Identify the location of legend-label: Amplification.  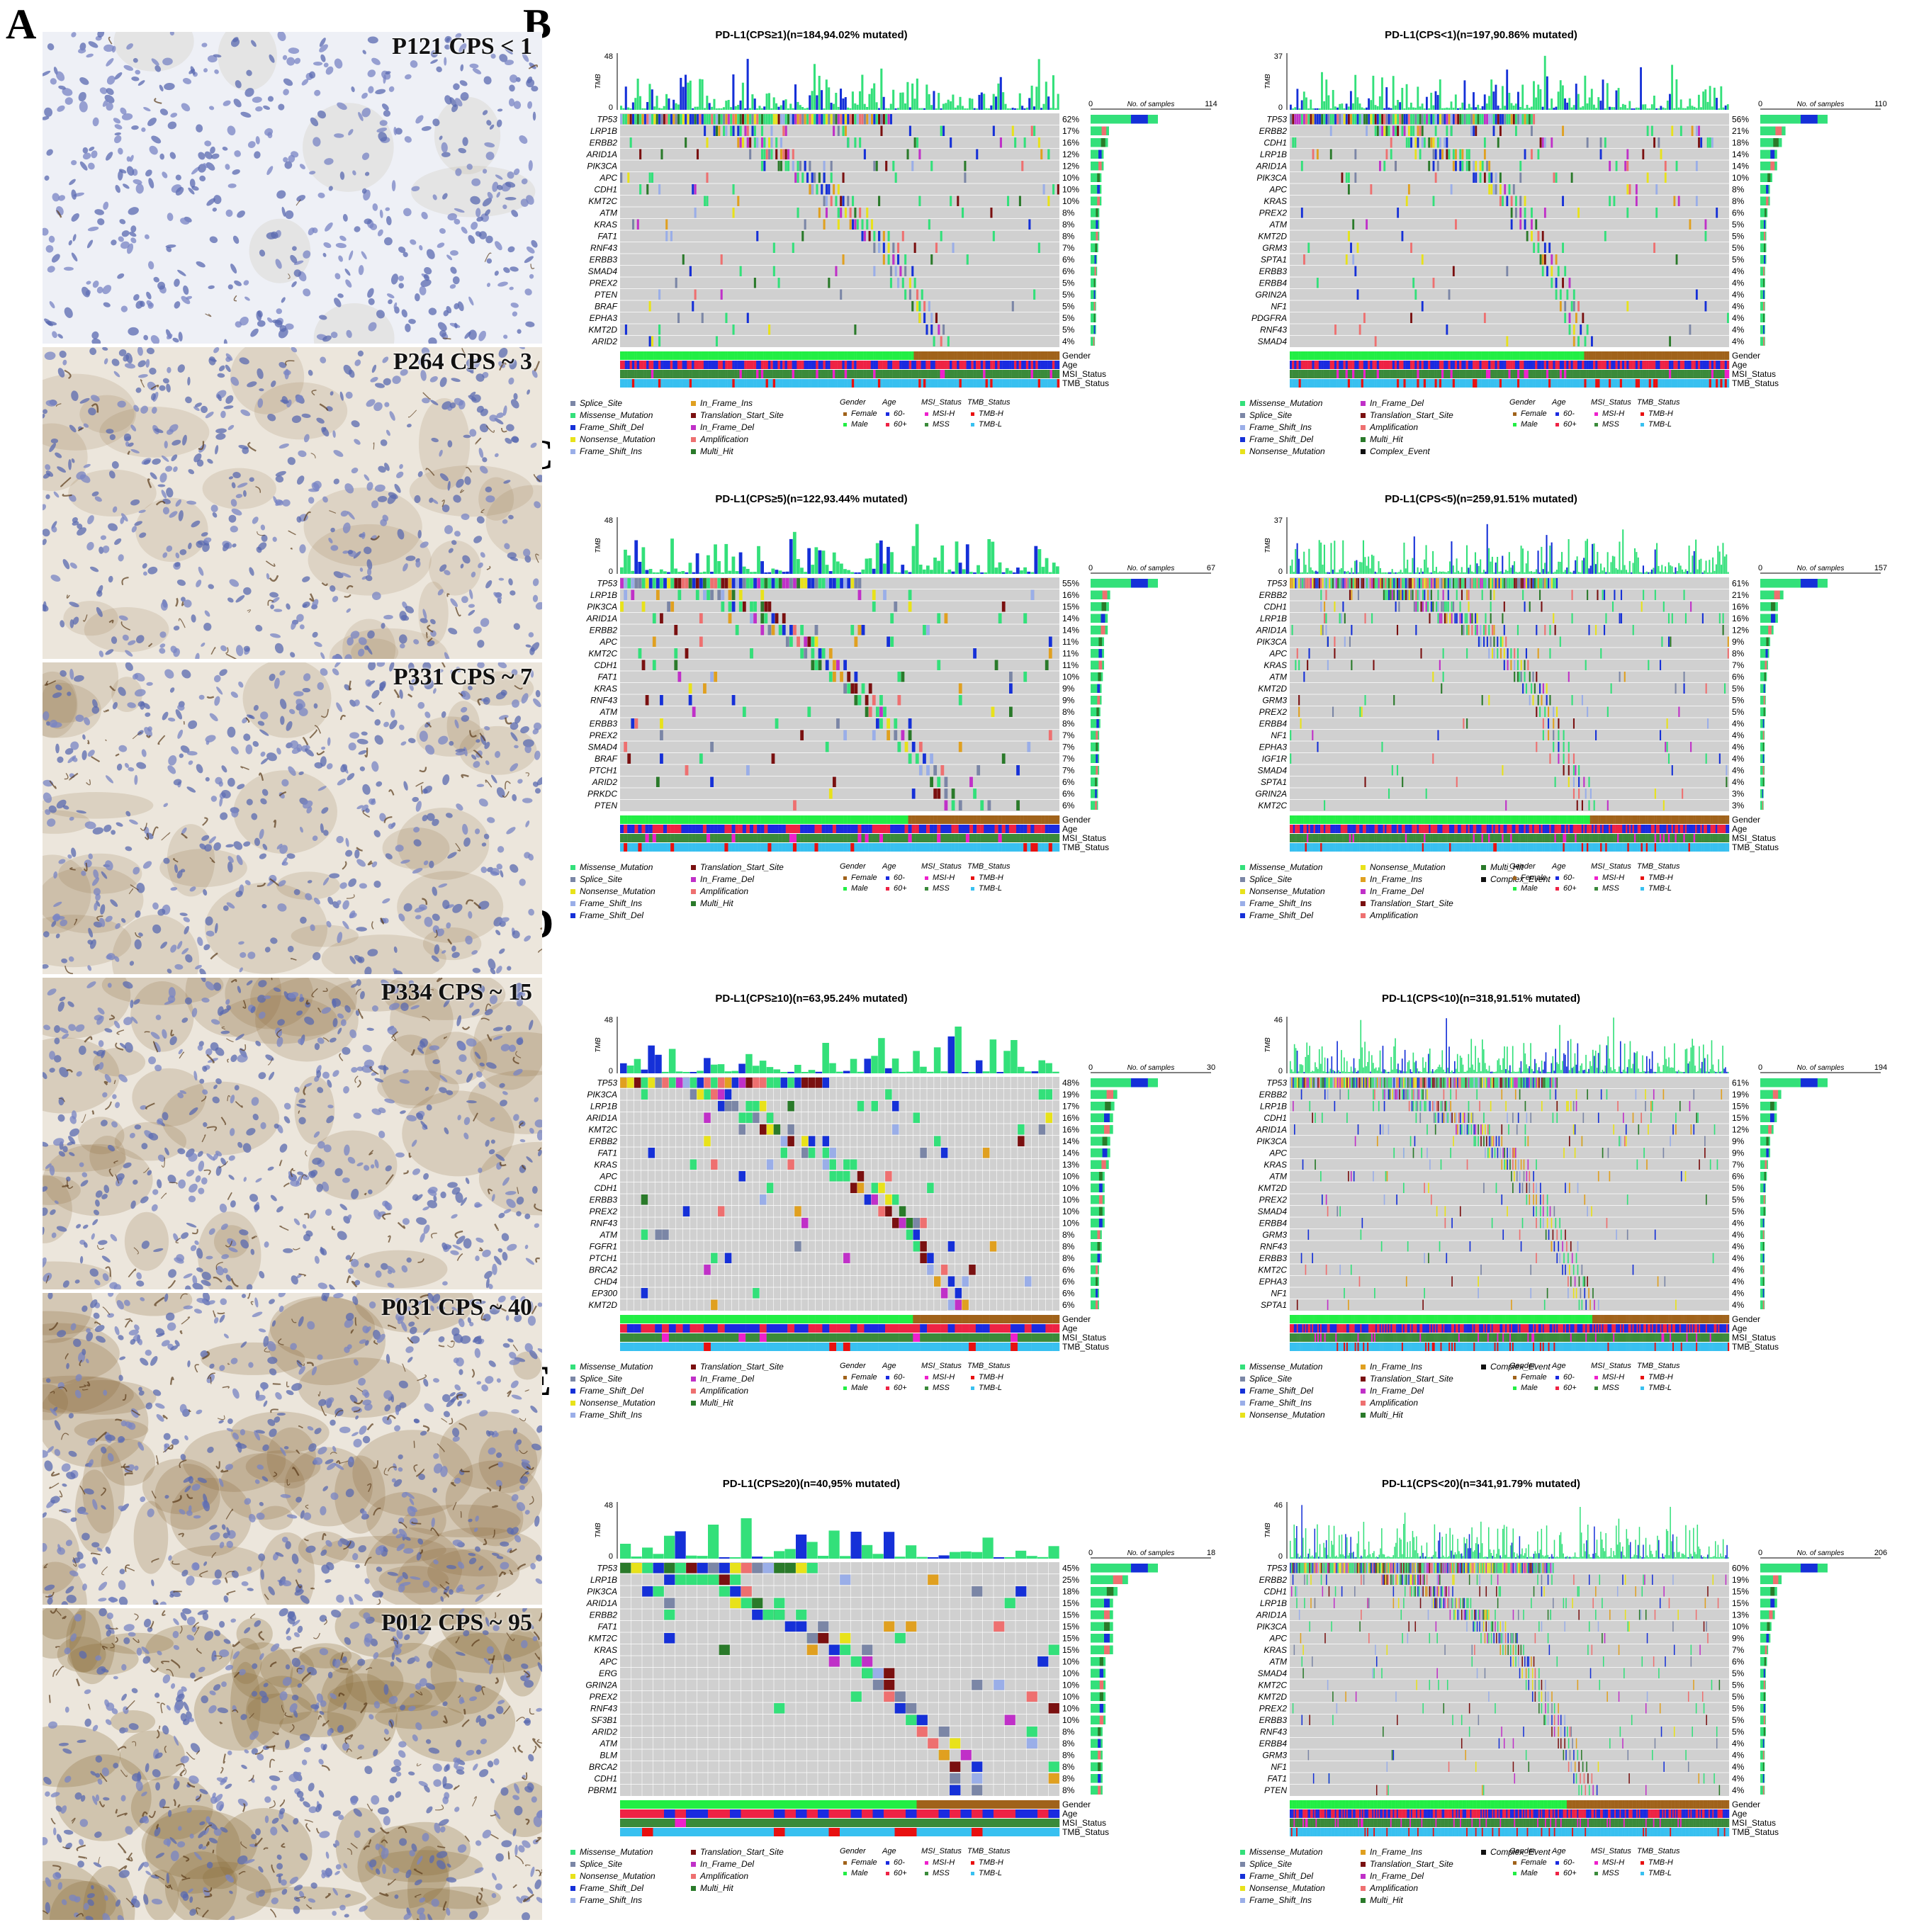
(724, 439).